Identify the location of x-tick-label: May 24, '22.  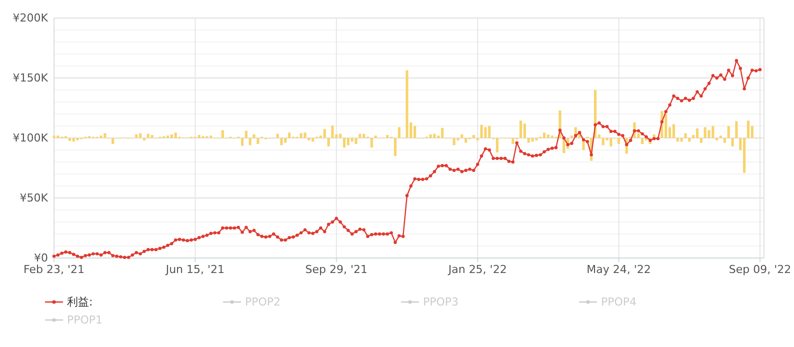
(618, 269).